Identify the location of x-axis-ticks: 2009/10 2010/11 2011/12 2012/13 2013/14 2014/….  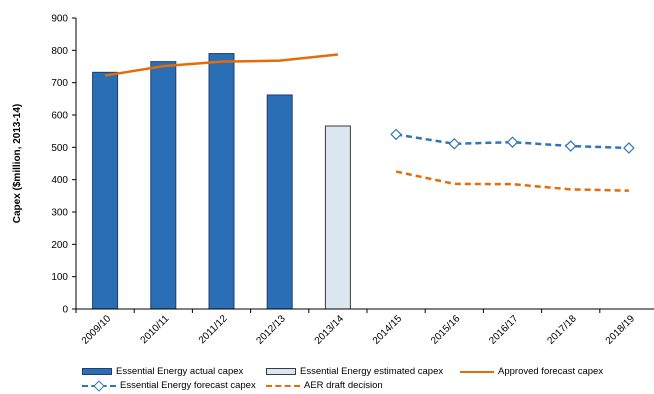
(356, 328).